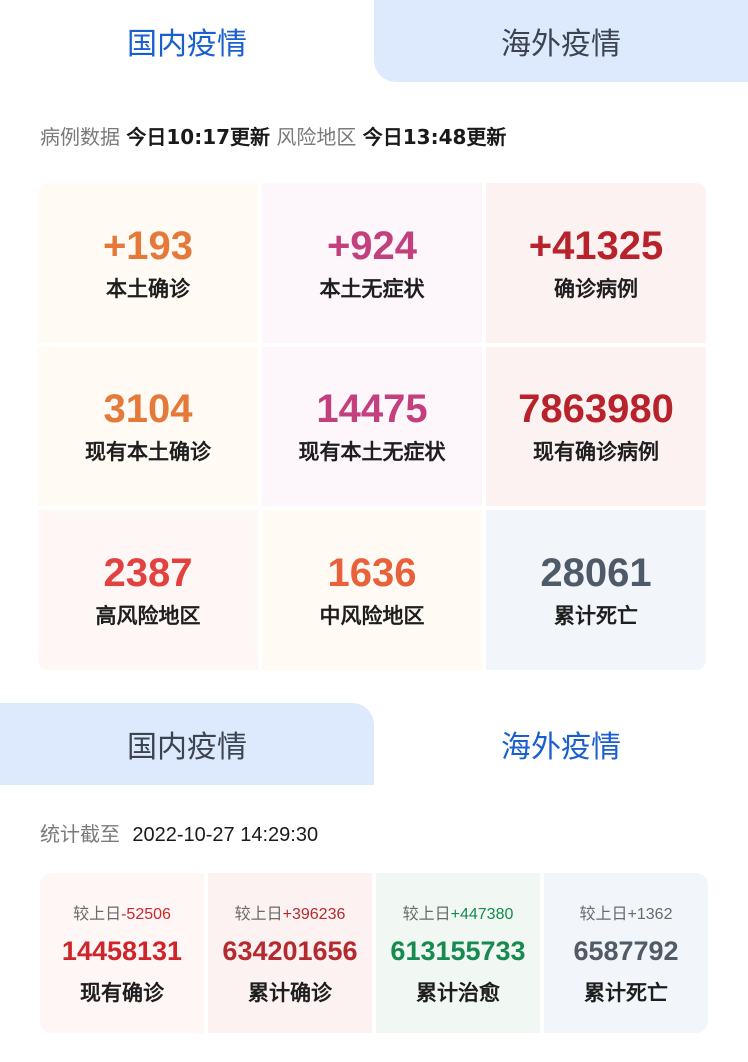 Image resolution: width=748 pixels, height=1062 pixels. Describe the element at coordinates (290, 950) in the screenshot. I see `stat-value: 634201656` at that location.